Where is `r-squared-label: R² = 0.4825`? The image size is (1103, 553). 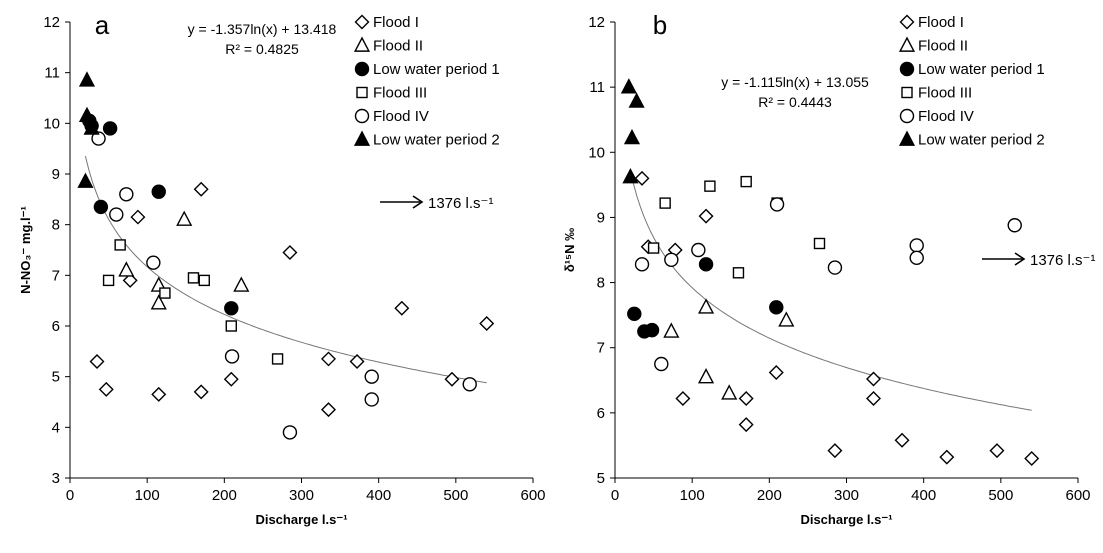
r-squared-label: R² = 0.4825 is located at coordinates (262, 49).